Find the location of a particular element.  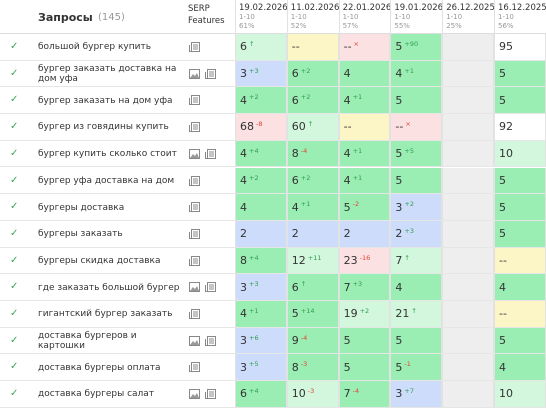

position: 19 is located at coordinates (350, 314).